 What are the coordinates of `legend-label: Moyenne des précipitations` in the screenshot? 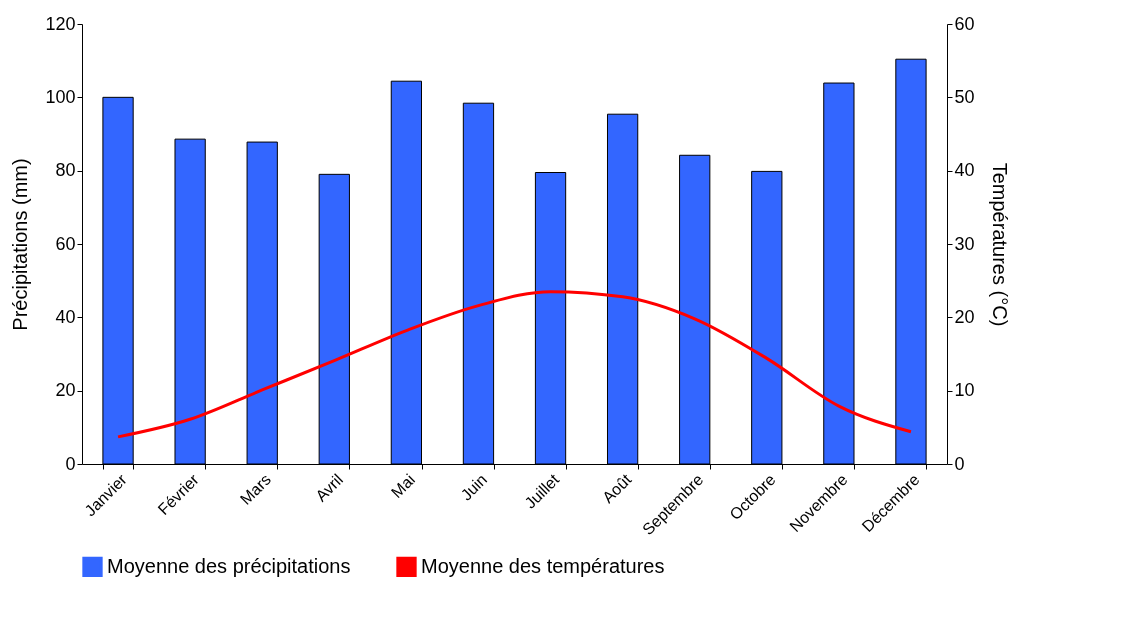 It's located at (229, 565).